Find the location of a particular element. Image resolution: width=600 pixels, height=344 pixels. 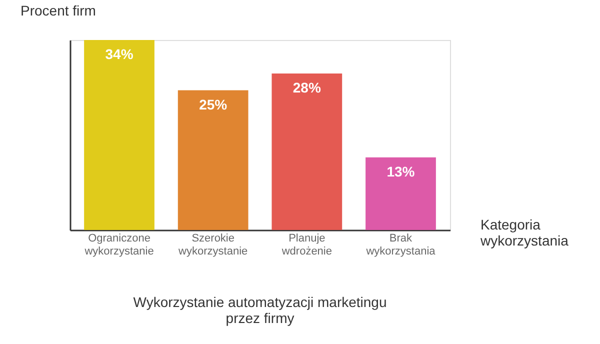

data-label: 34% is located at coordinates (119, 54).